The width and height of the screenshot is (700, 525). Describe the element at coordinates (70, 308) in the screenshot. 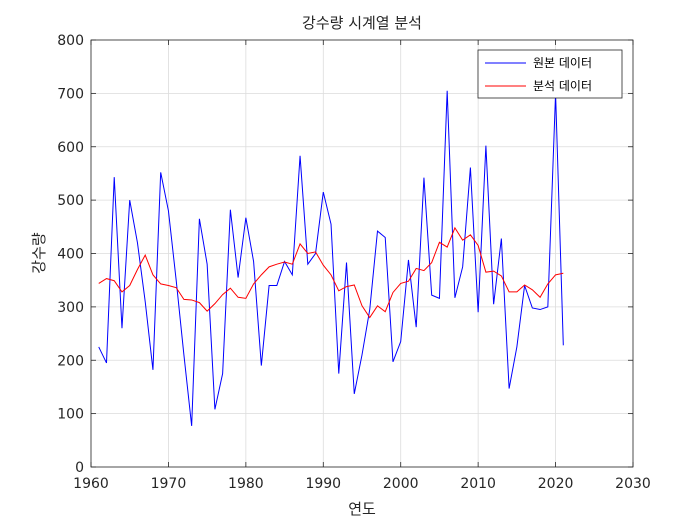

I see `y-tick-label: 300` at that location.